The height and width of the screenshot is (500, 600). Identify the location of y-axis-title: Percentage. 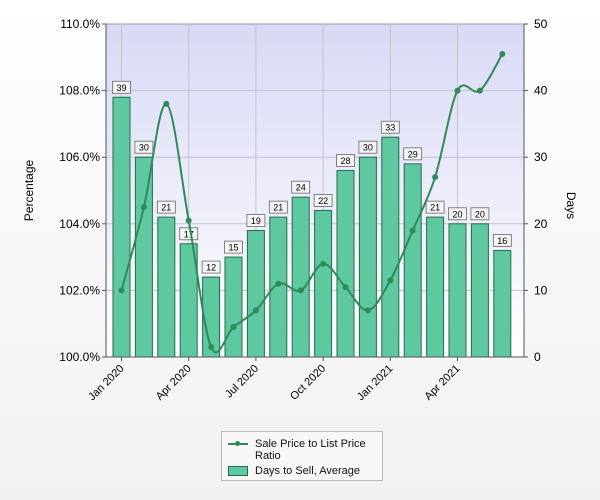
(29, 190).